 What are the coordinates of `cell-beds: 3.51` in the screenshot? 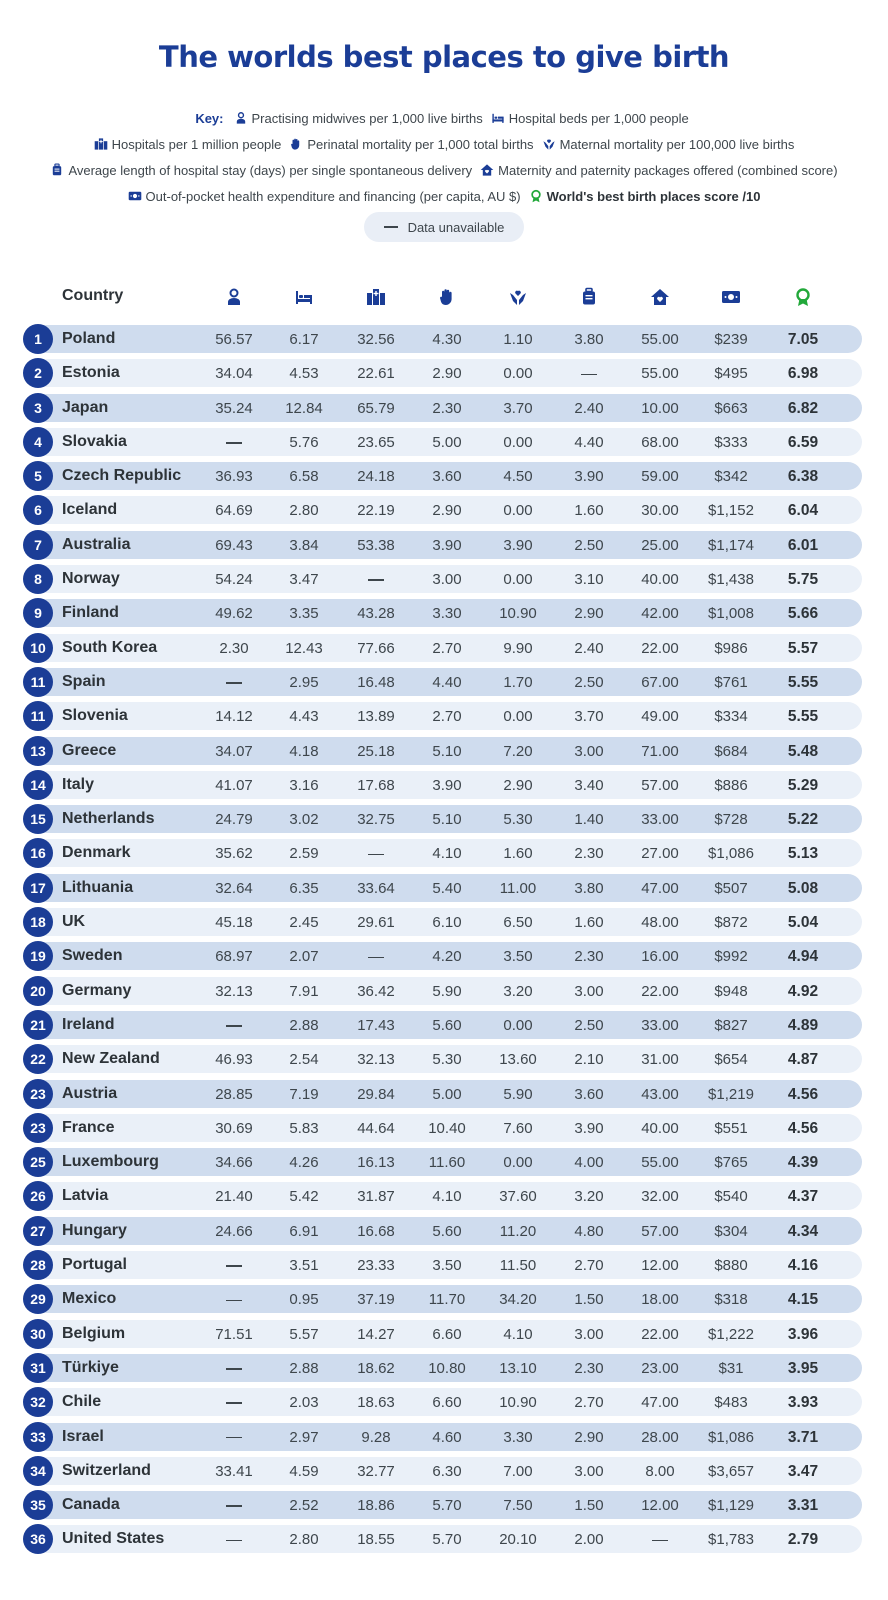 It's located at (304, 1266).